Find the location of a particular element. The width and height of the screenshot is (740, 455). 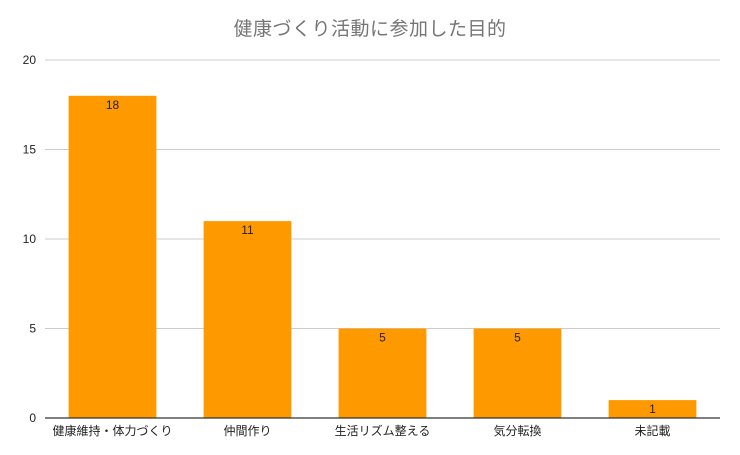

y-tick-label: 10 is located at coordinates (30, 239).